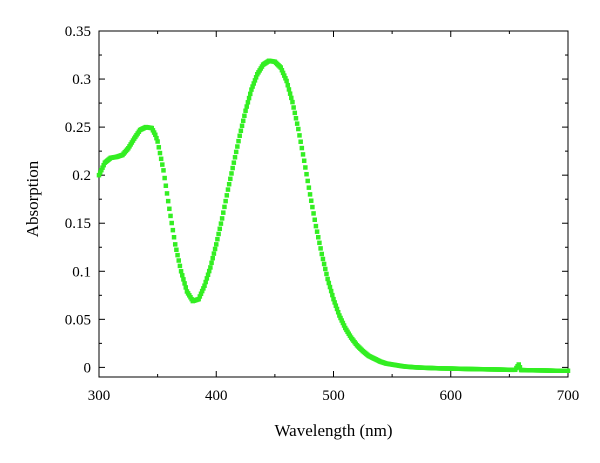 The height and width of the screenshot is (463, 600). I want to click on x-tick-label: 600, so click(451, 396).